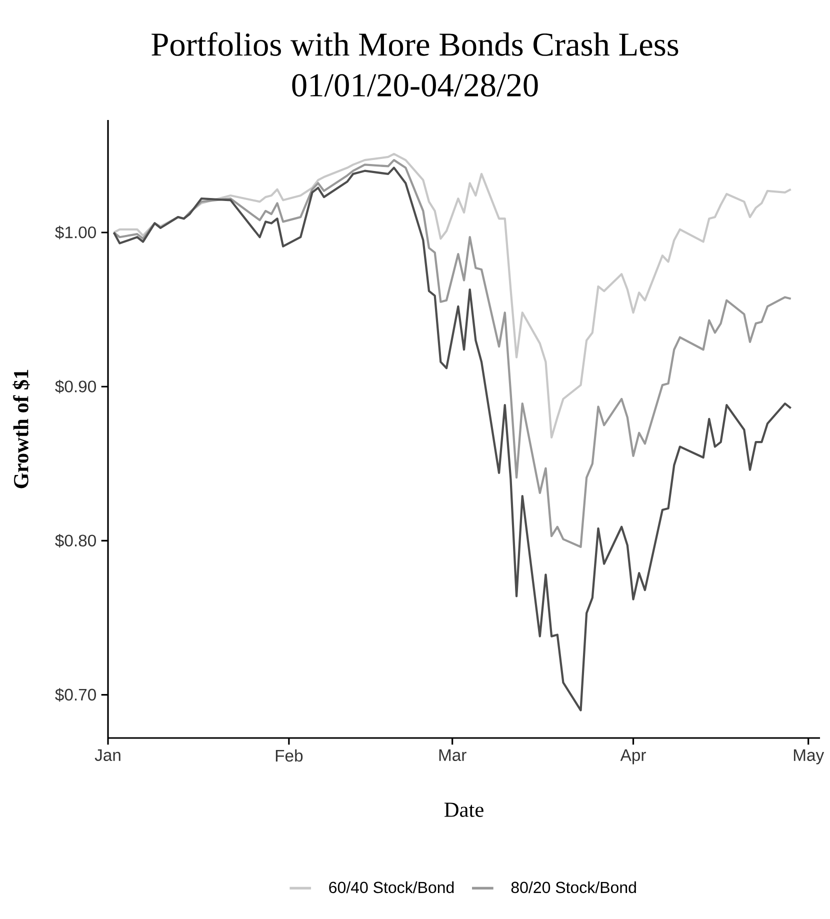 This screenshot has height=919, width=830. What do you see at coordinates (573, 887) in the screenshot?
I see `legend-label: 80/20 Stock/Bond` at bounding box center [573, 887].